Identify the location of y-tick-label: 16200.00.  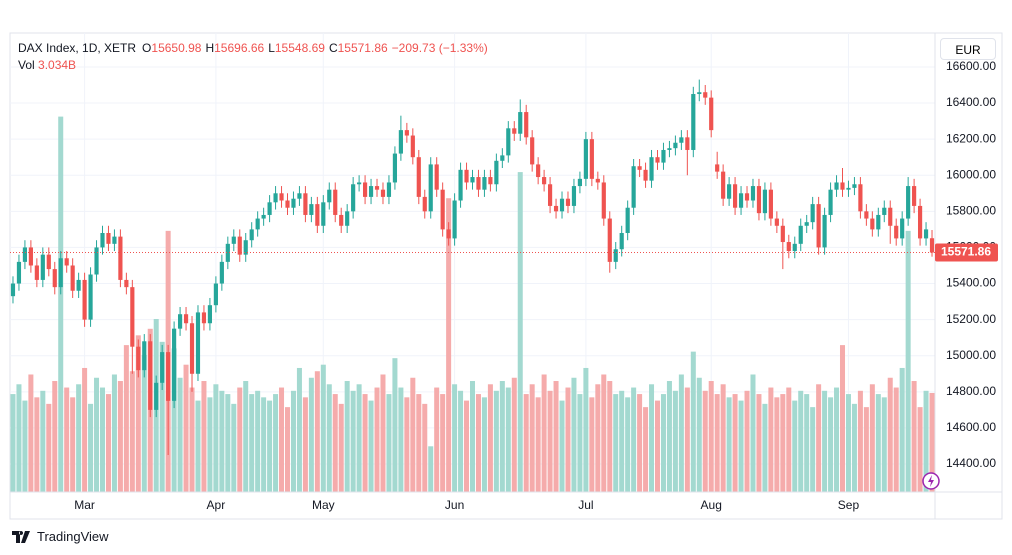
(971, 138).